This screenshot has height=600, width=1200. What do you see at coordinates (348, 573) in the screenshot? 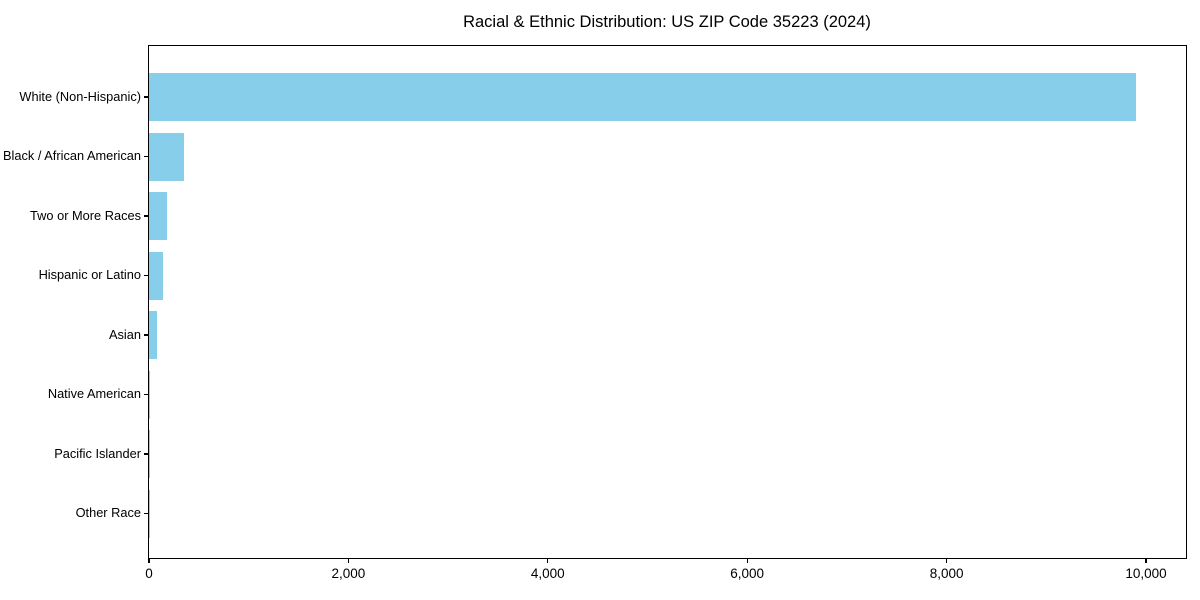
I see `x-tick-label: 2,000` at bounding box center [348, 573].